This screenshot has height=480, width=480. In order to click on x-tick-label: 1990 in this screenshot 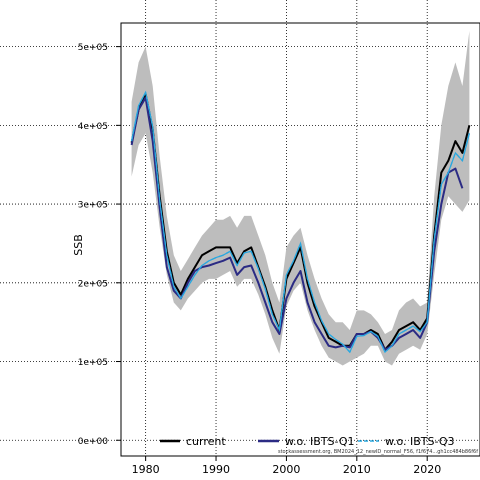, I will do `click(216, 469)`.